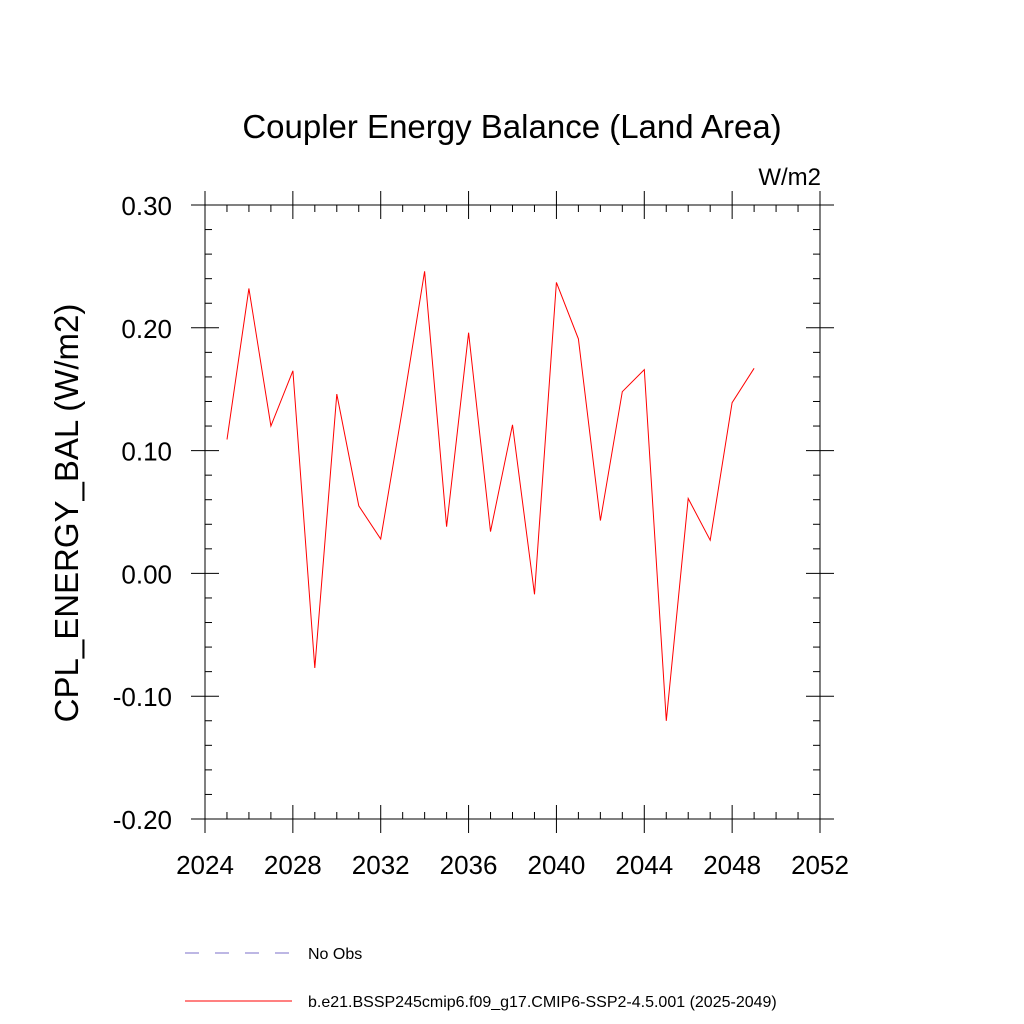 Image resolution: width=1024 pixels, height=1024 pixels. Describe the element at coordinates (789, 177) in the screenshot. I see `units-label: W/m2` at that location.